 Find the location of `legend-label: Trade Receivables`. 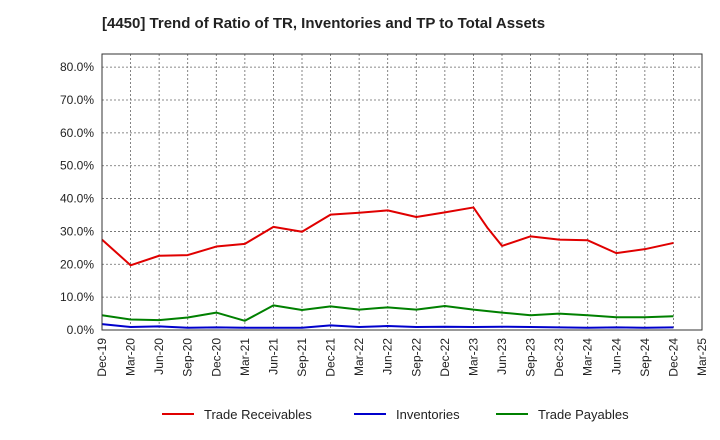

legend-label: Trade Receivables is located at coordinates (258, 414).